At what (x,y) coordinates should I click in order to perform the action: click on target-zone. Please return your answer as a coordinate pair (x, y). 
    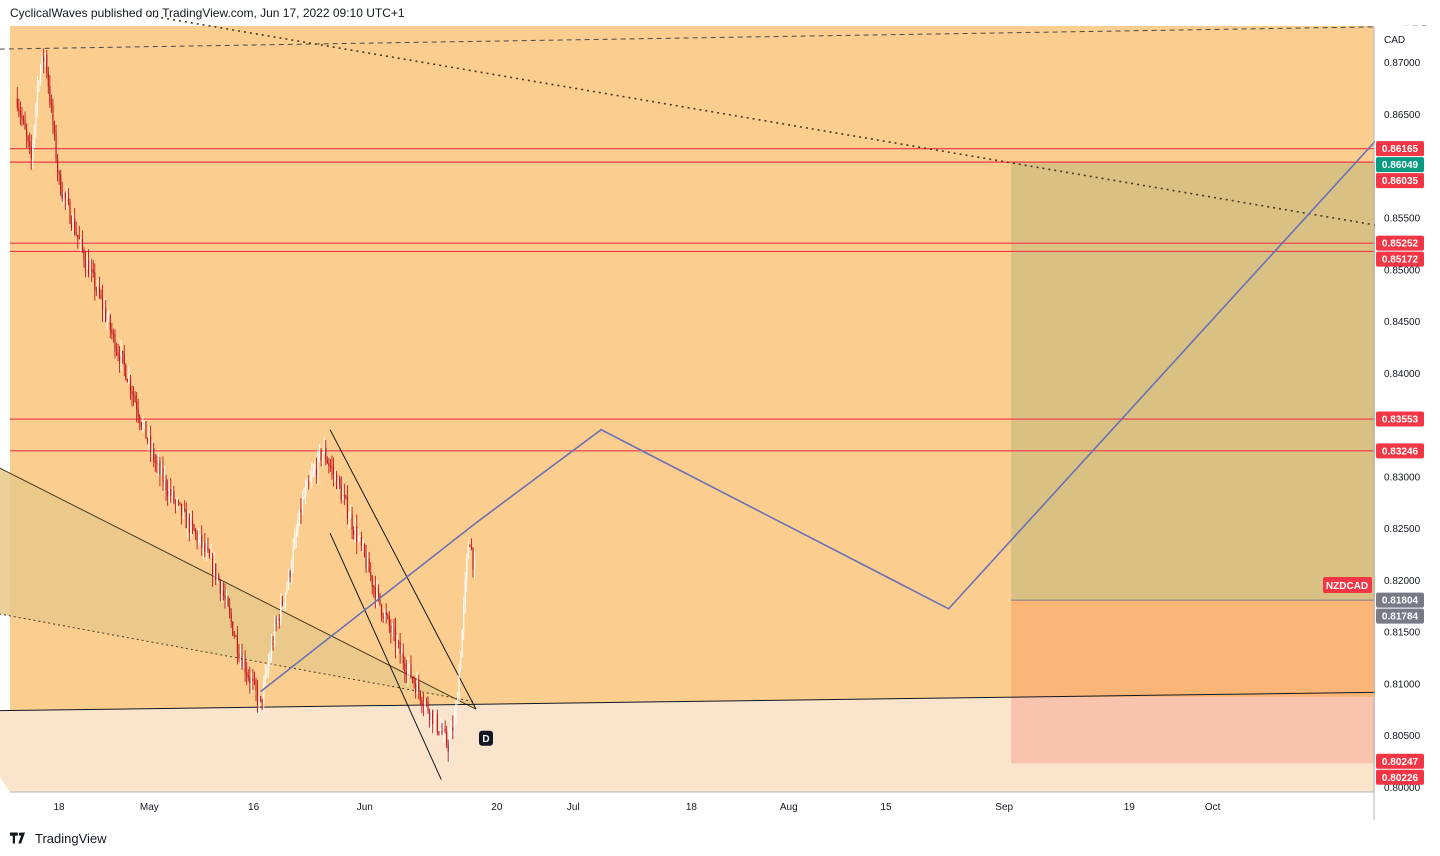
    Looking at the image, I should click on (1202, 381).